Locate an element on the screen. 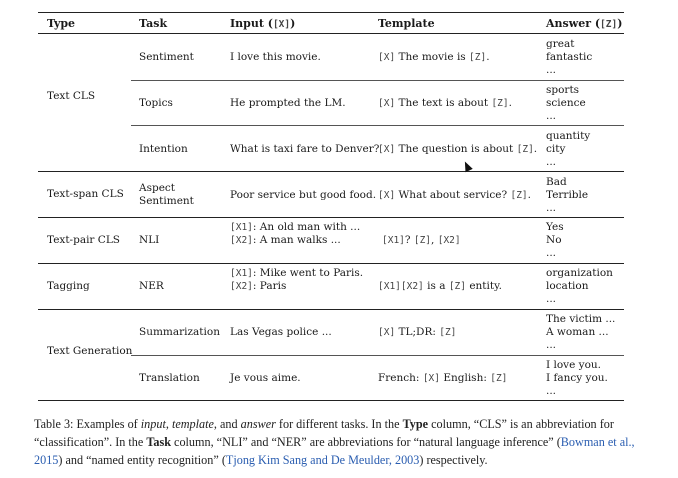  citation-link: Tjong Kim Sang and De Meulder, 2003 is located at coordinates (322, 460).